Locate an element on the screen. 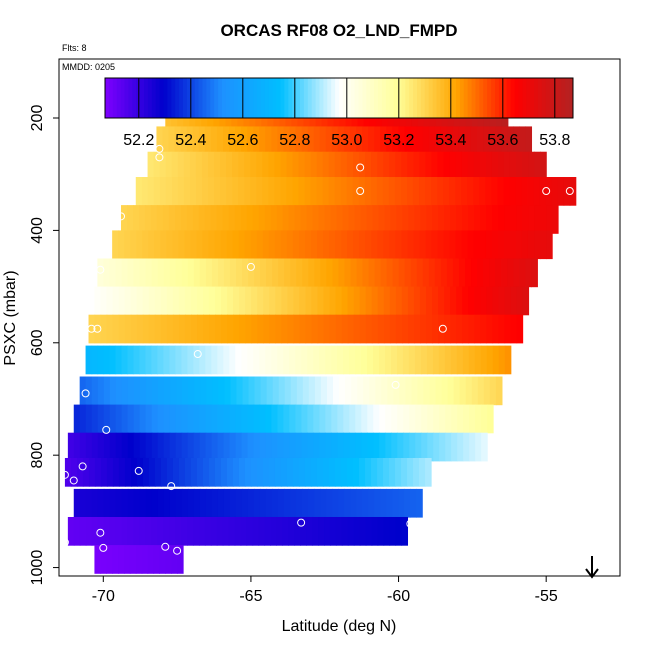  colorbar-tick-label: 52.8 is located at coordinates (294, 140).